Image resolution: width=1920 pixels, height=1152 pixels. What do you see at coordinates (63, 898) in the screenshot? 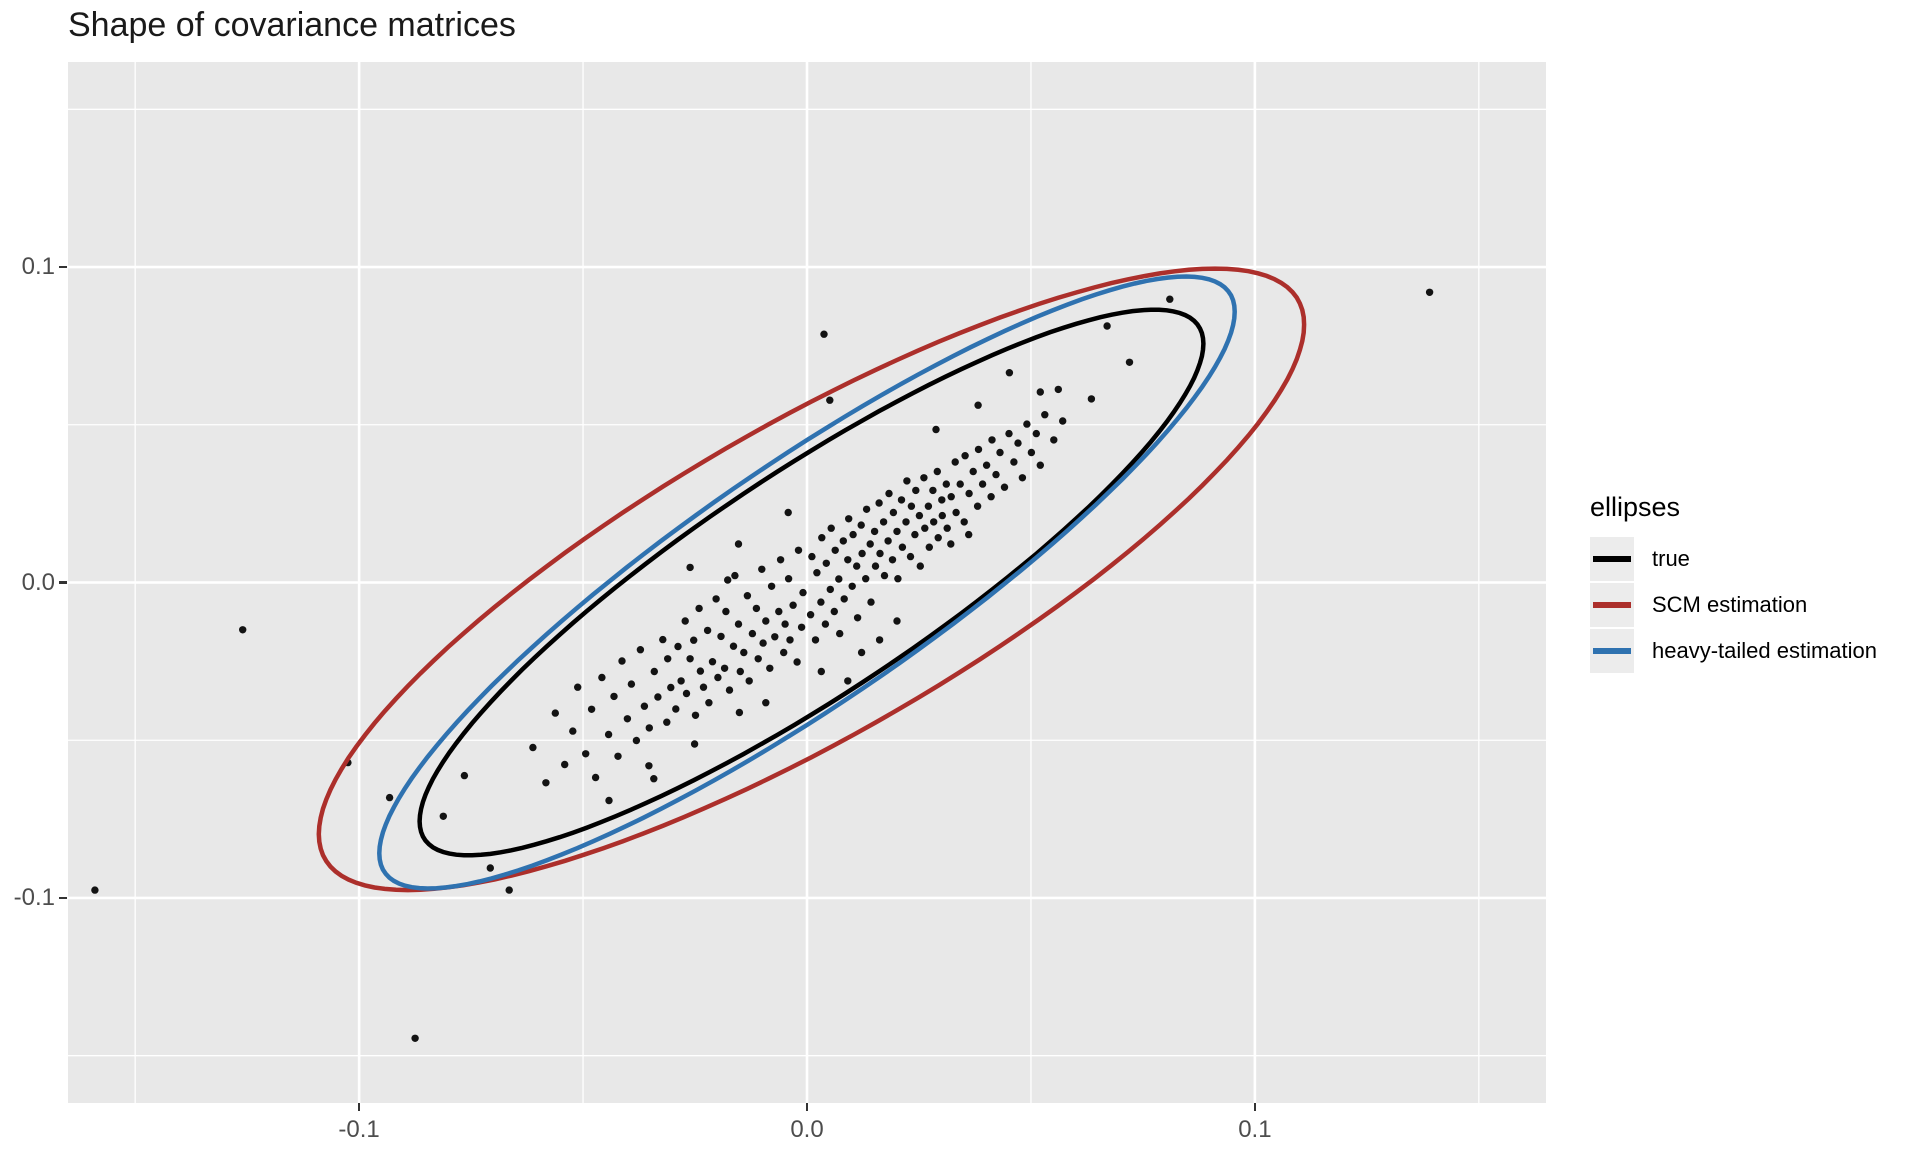
I see `y-tick-mark` at bounding box center [63, 898].